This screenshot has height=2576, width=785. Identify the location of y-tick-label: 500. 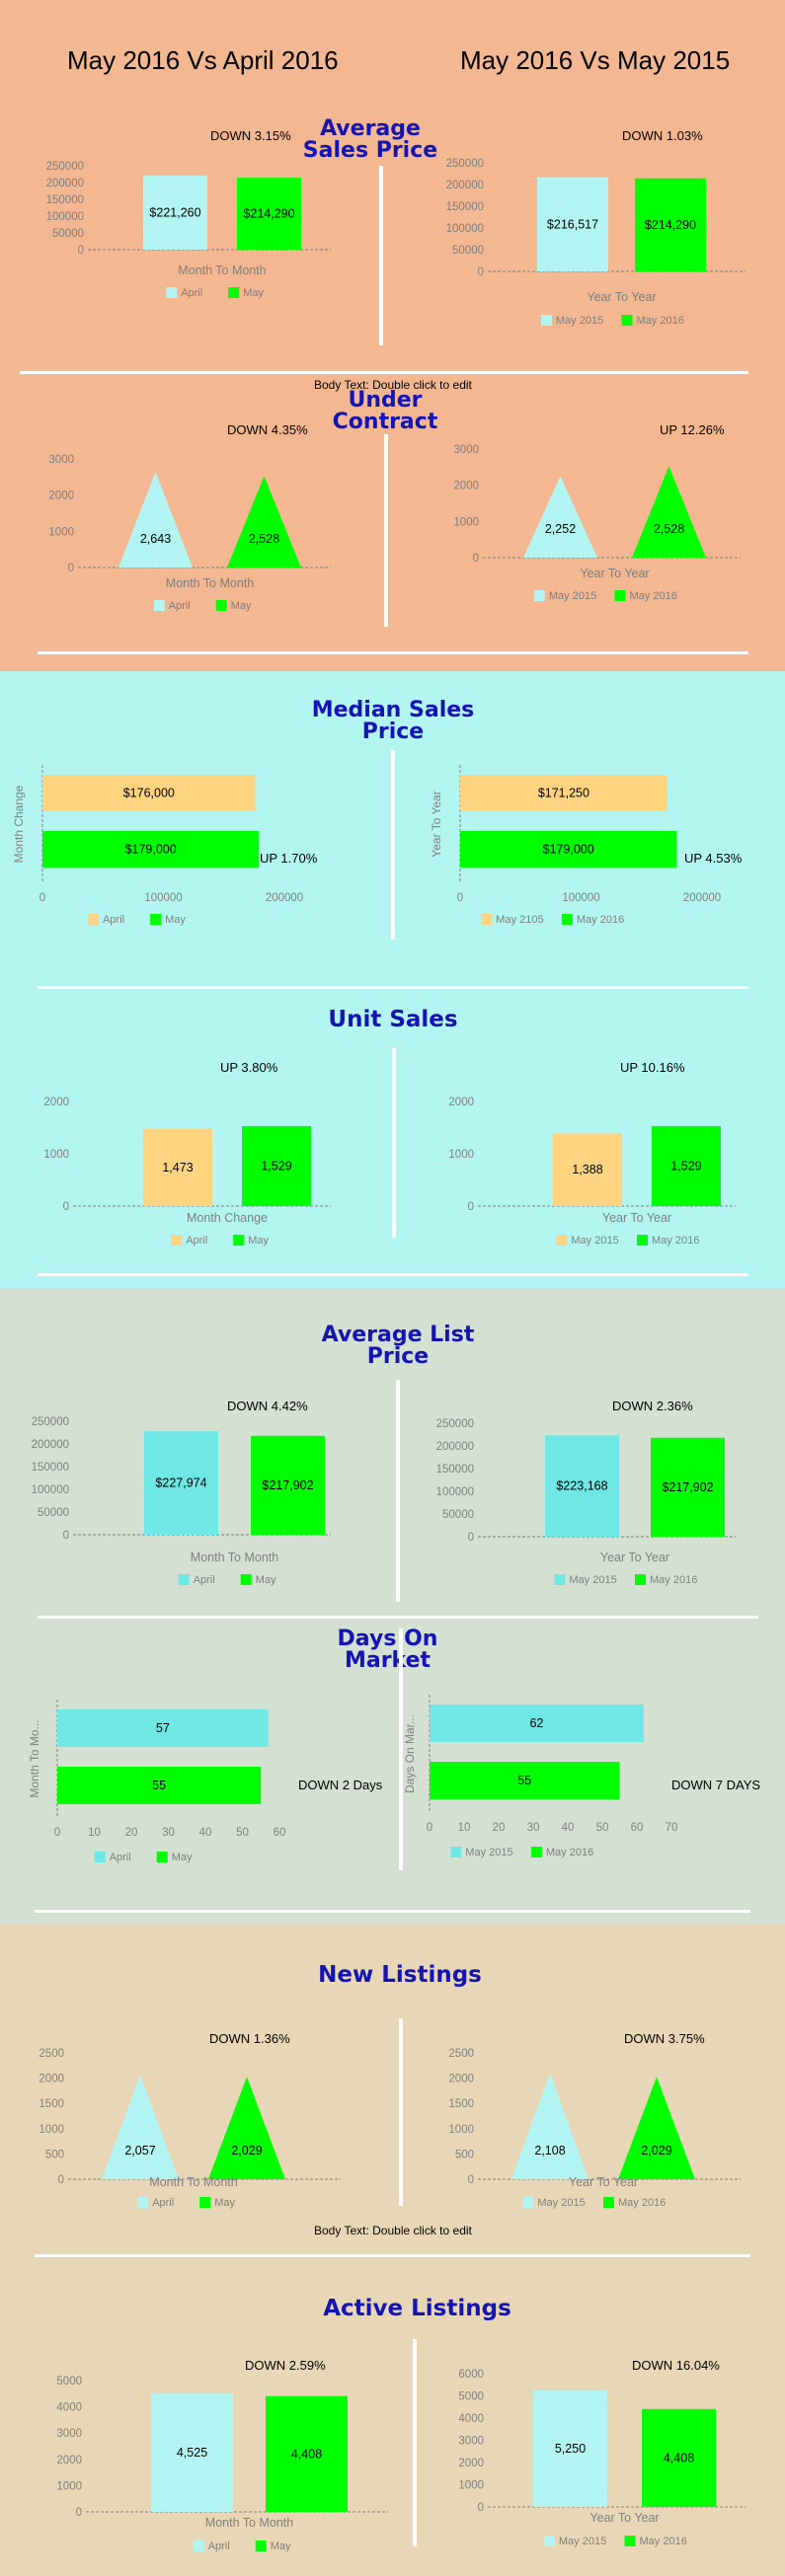
(54, 2154).